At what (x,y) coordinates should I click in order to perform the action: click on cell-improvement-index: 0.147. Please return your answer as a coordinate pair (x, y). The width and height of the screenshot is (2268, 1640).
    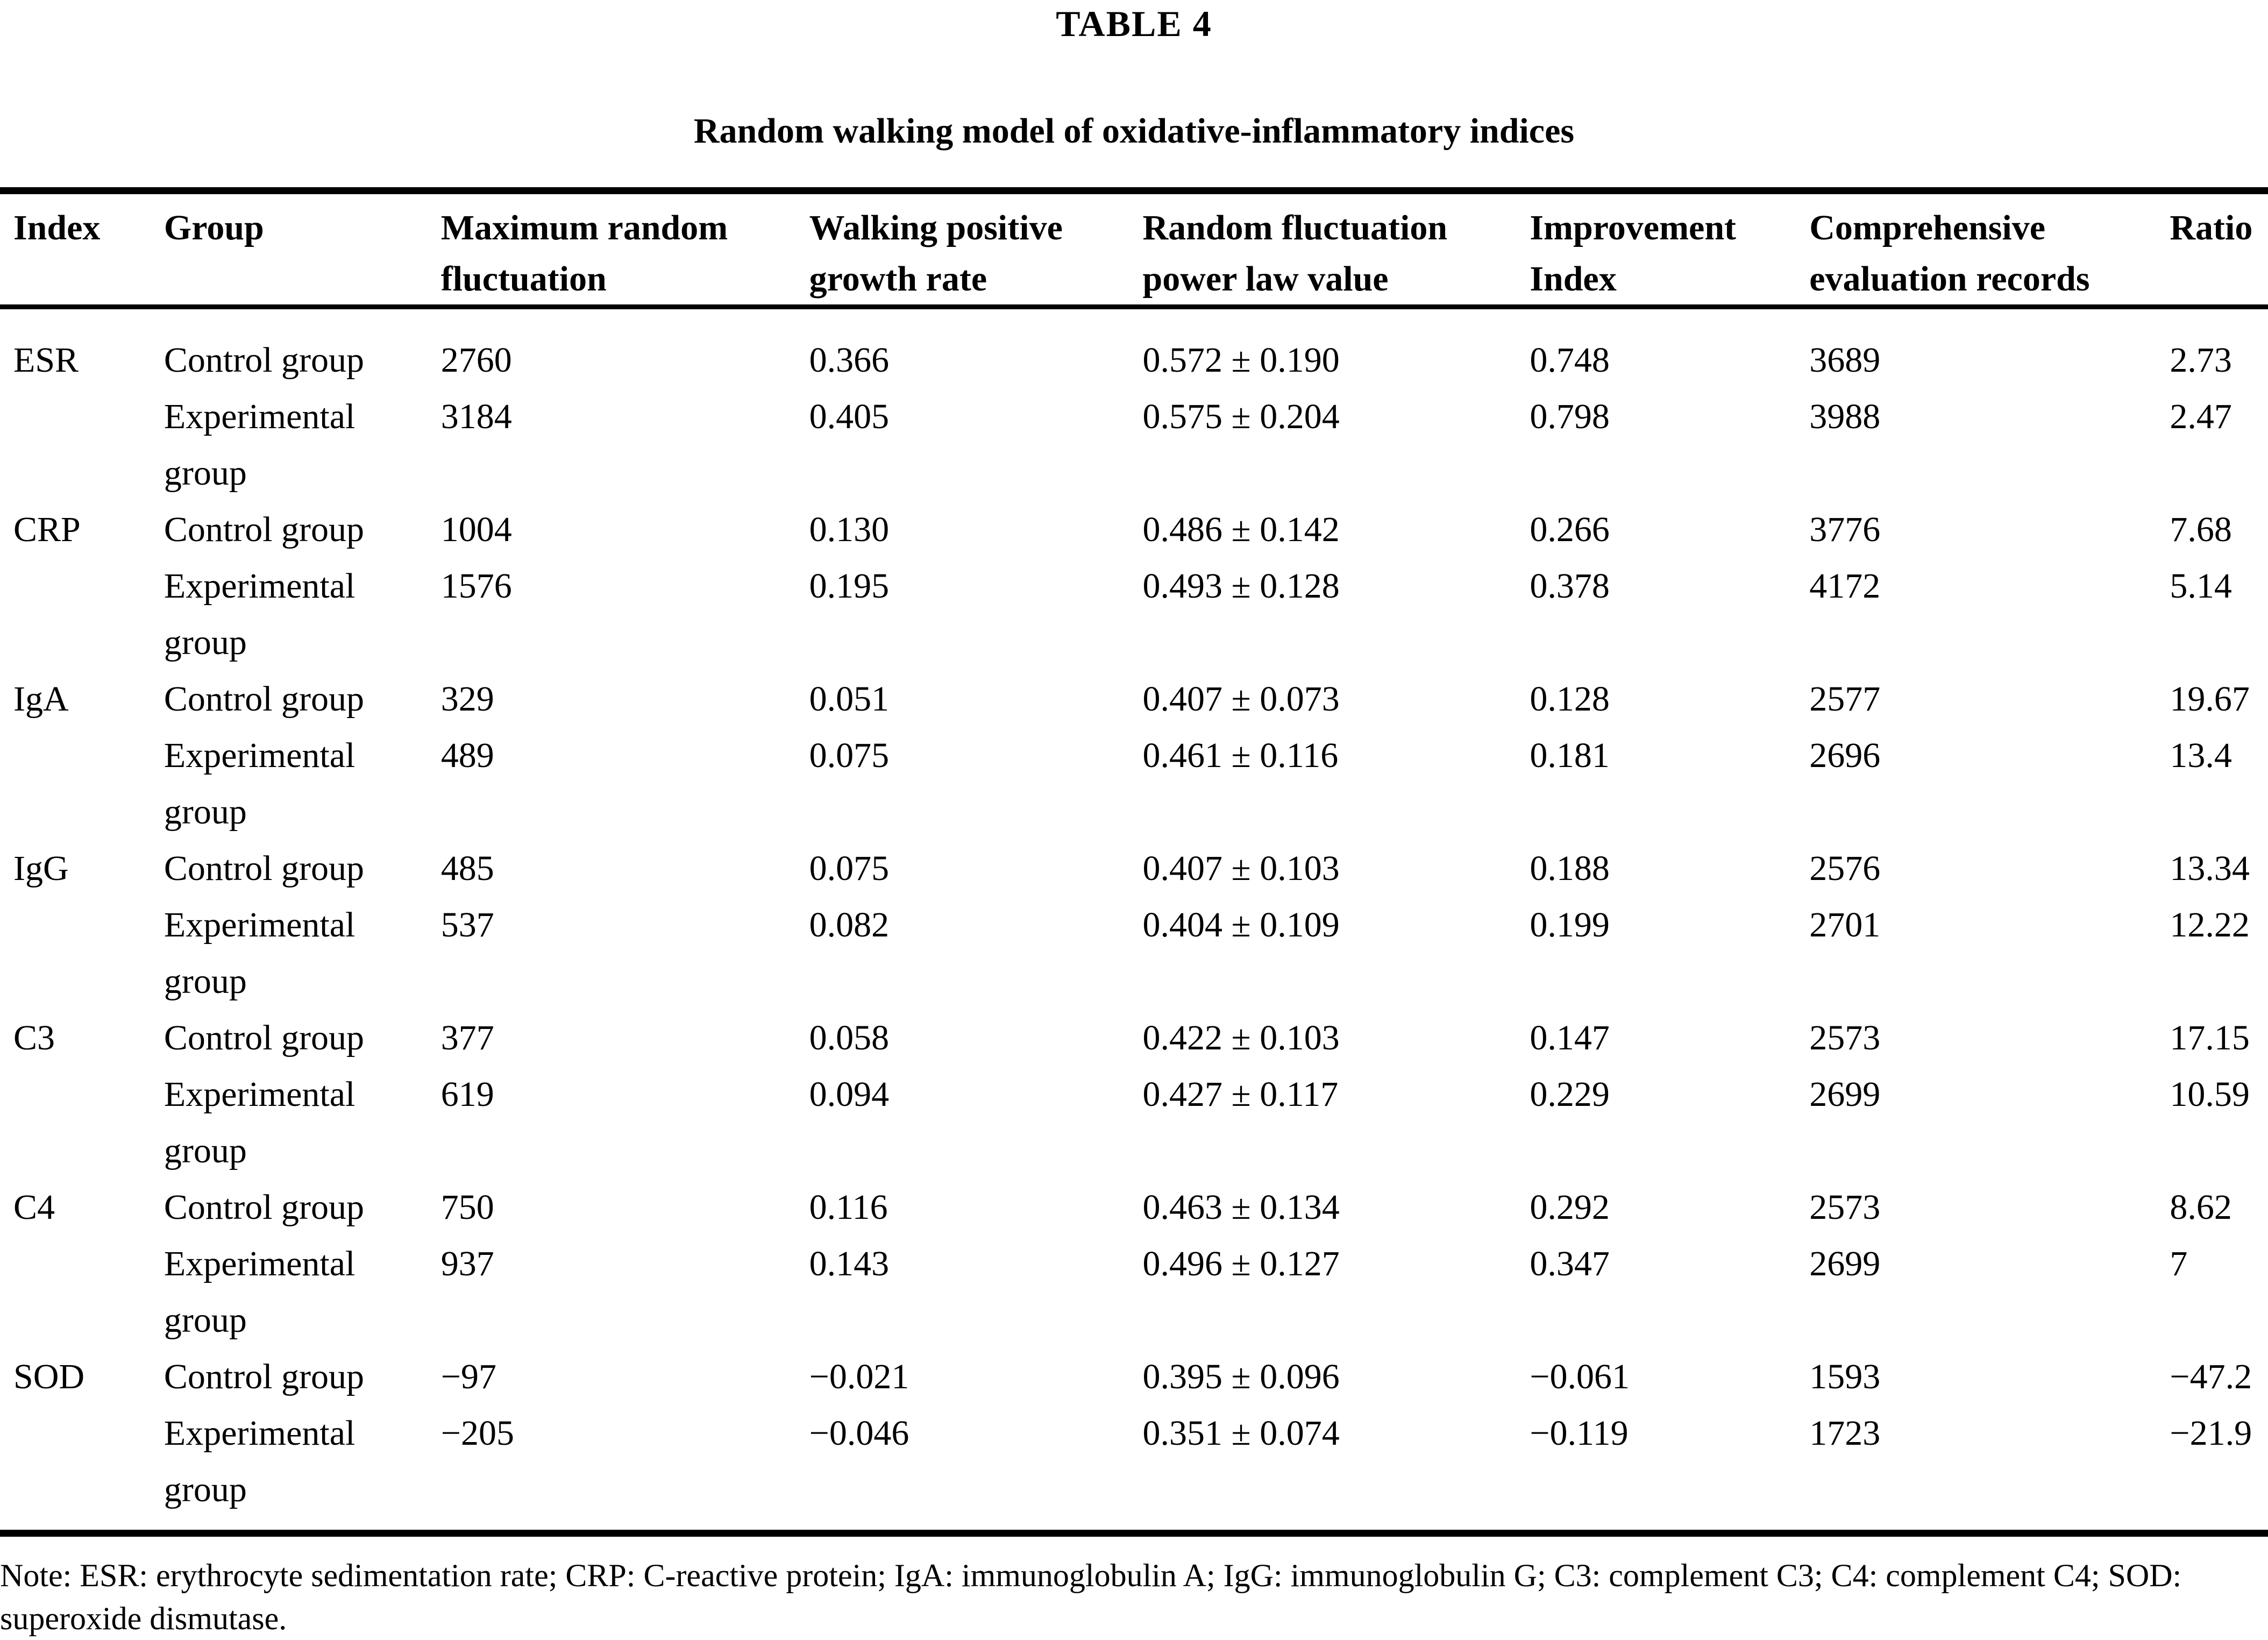
    Looking at the image, I should click on (1570, 1037).